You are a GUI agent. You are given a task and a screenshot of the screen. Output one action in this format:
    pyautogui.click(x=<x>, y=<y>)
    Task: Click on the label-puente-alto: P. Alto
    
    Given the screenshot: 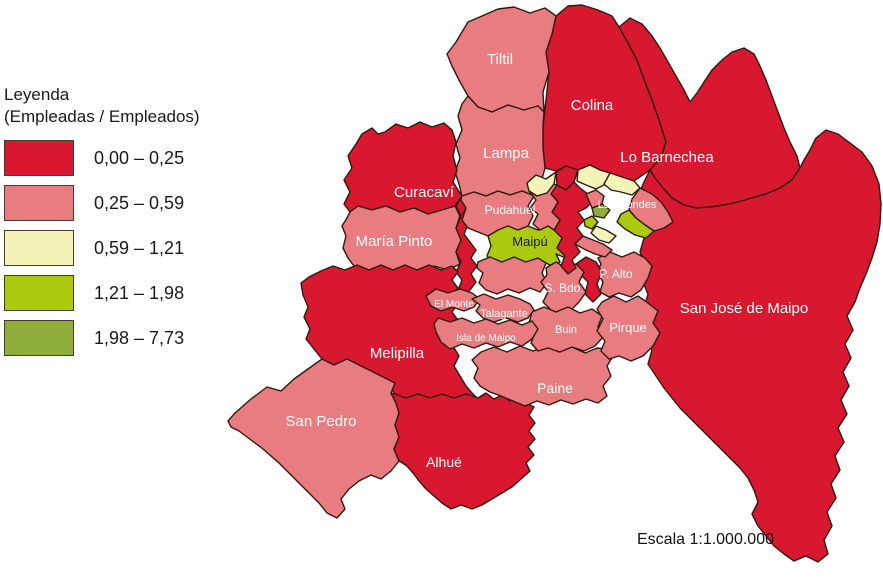 What is the action you would take?
    pyautogui.click(x=615, y=274)
    